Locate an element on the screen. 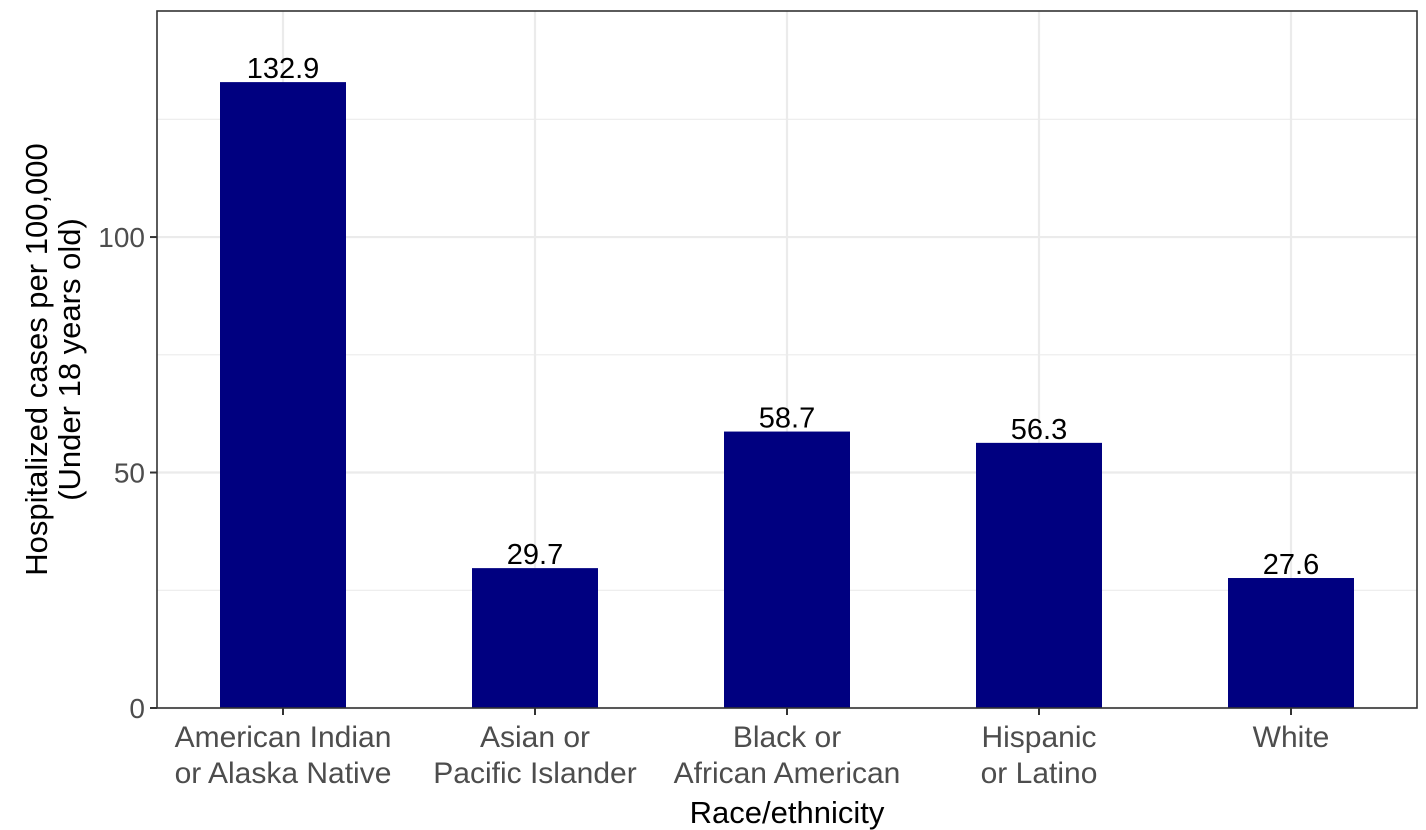 The image size is (1426, 830). x-tick-label-line: White is located at coordinates (1291, 737).